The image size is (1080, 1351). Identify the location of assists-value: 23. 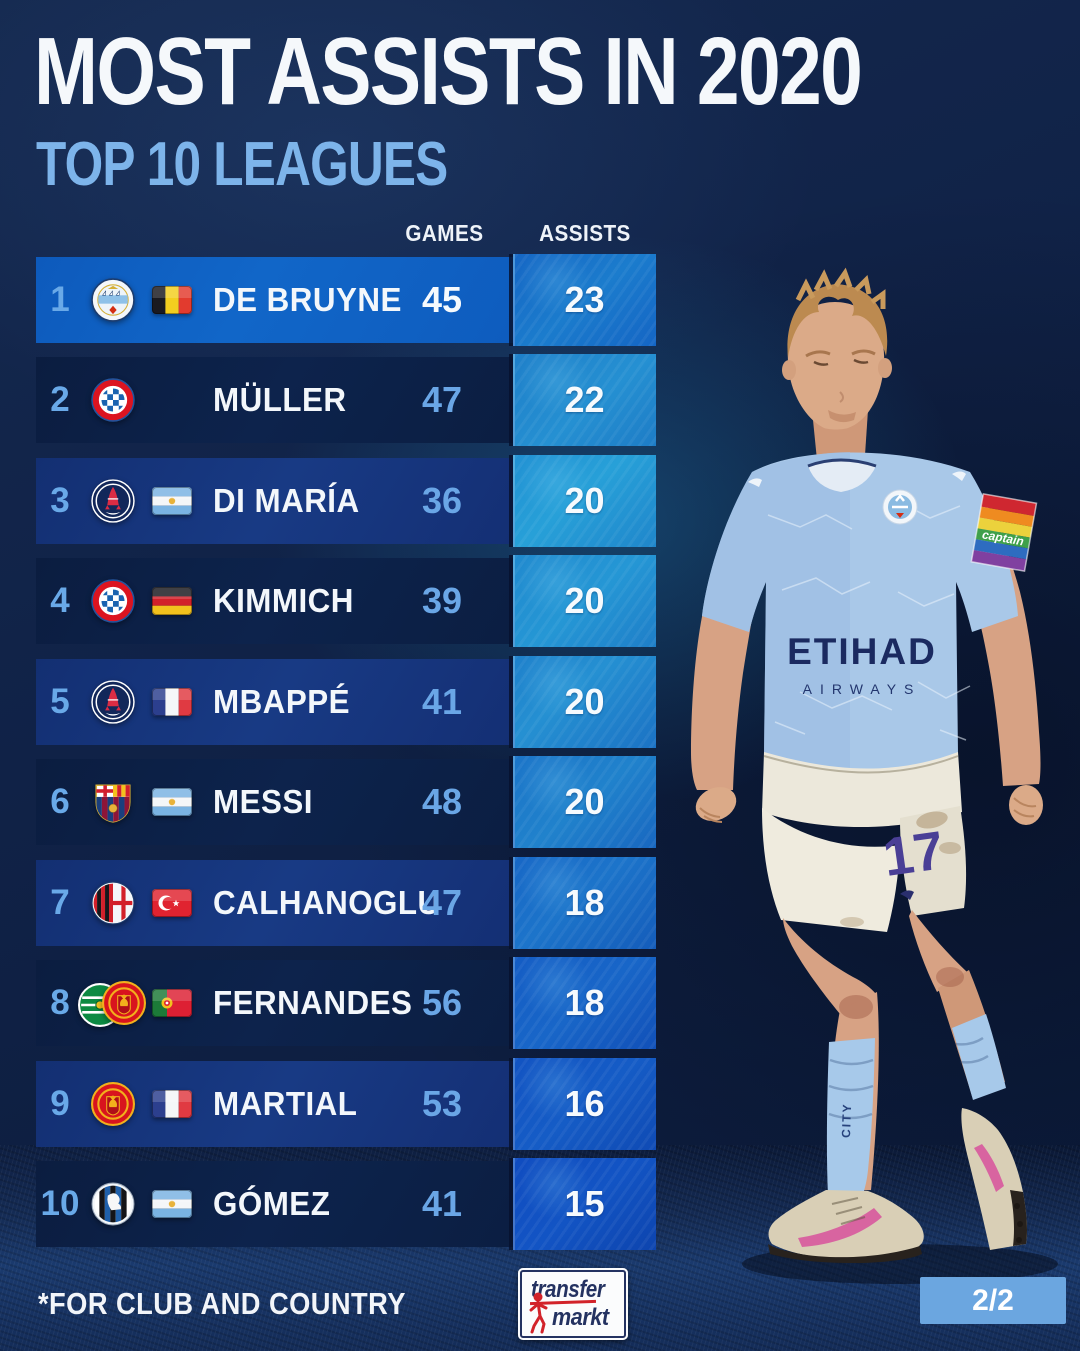
(584, 299).